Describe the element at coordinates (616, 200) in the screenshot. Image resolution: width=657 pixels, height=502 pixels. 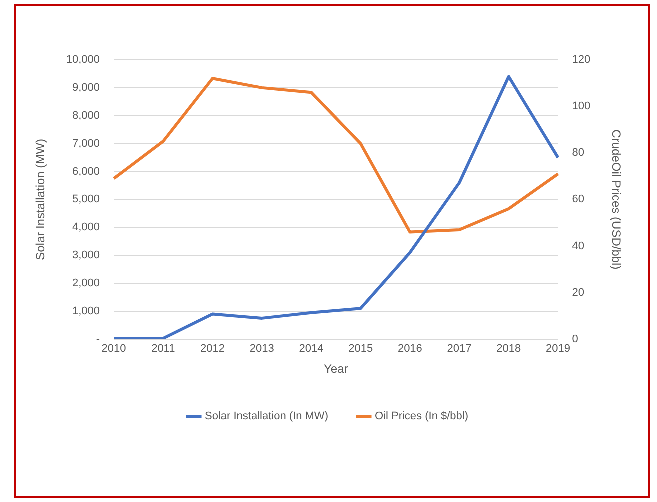
I see `y2-axis-title: CrudeOil Prices (USD/bbl)` at that location.